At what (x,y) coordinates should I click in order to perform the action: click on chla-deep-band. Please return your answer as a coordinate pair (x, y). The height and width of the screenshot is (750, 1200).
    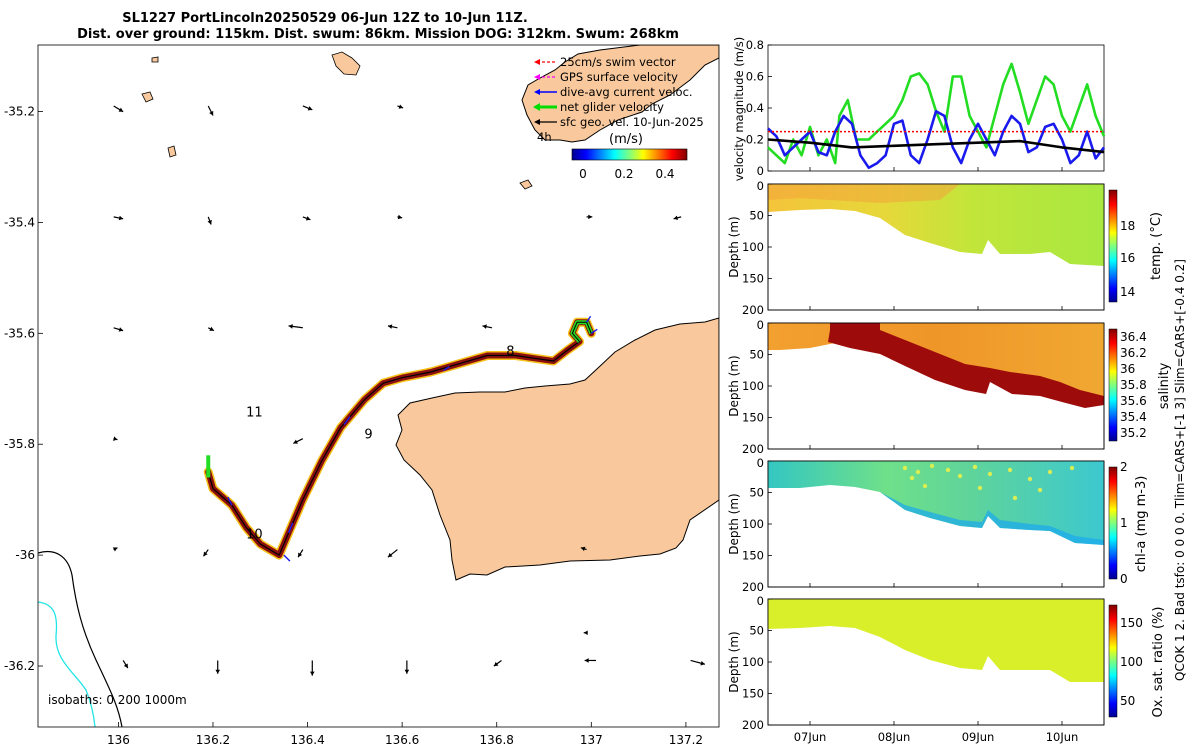
    Looking at the image, I should click on (992, 518).